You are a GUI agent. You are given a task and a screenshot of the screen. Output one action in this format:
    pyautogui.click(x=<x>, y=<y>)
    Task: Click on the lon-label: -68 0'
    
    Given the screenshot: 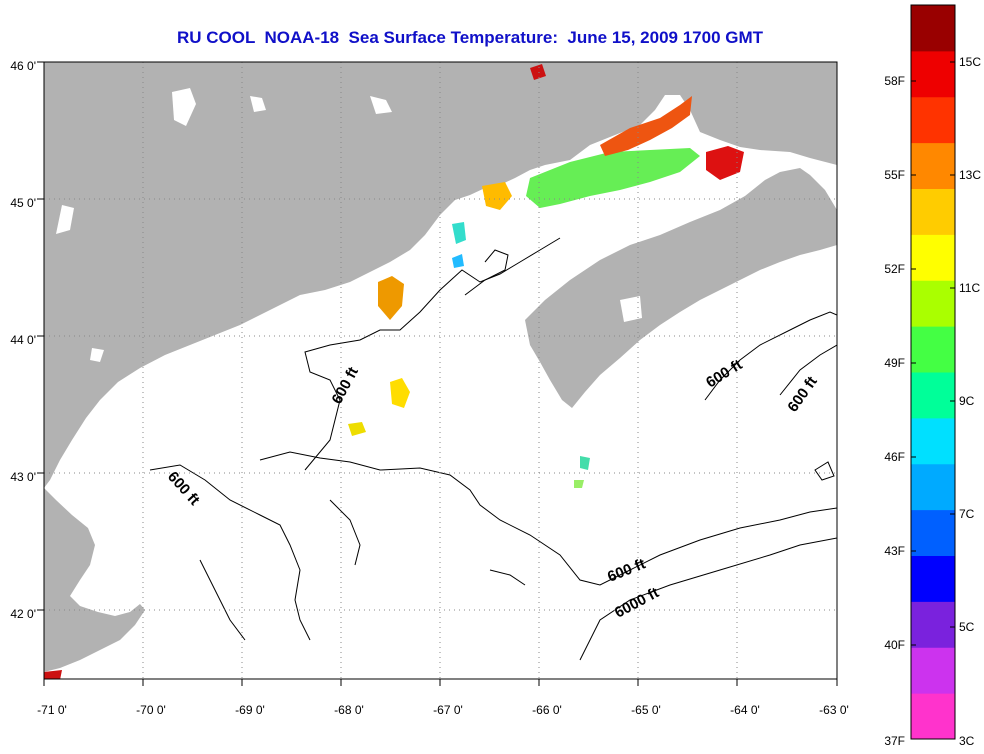 What is the action you would take?
    pyautogui.click(x=349, y=710)
    